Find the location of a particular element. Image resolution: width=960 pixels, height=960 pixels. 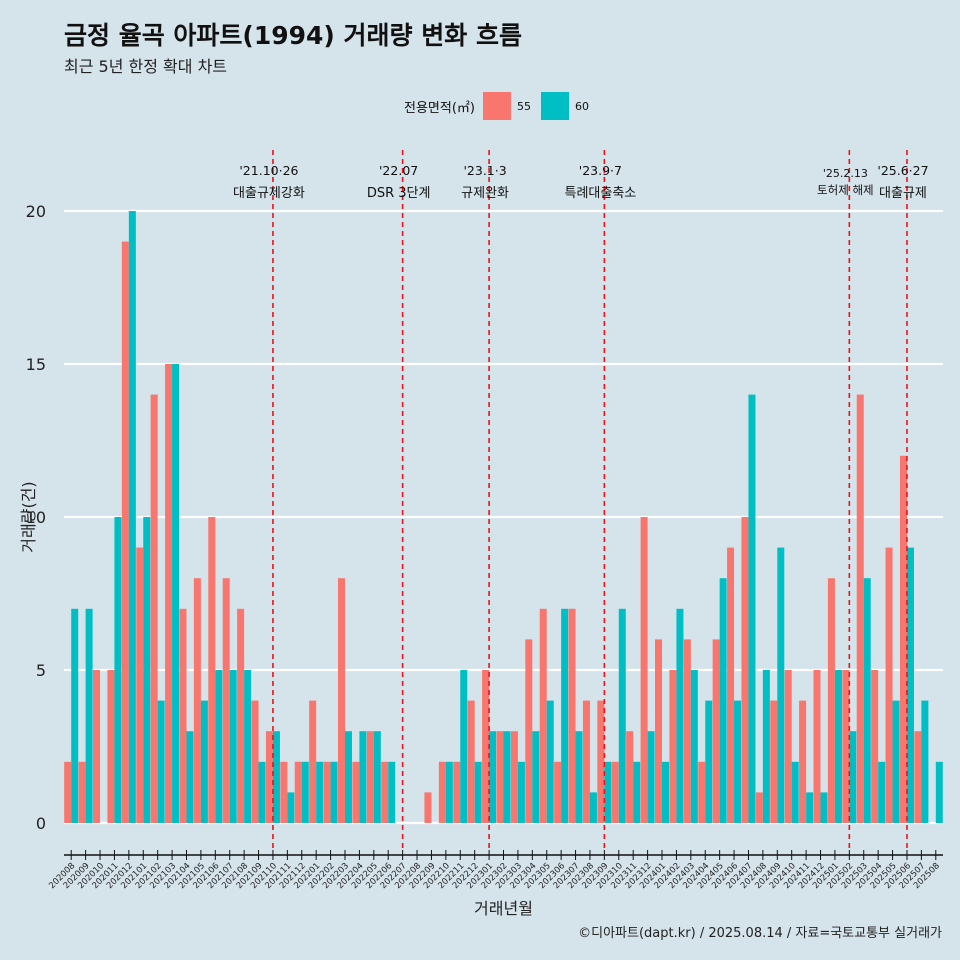

y-tick-label: 10 is located at coordinates (36, 517).